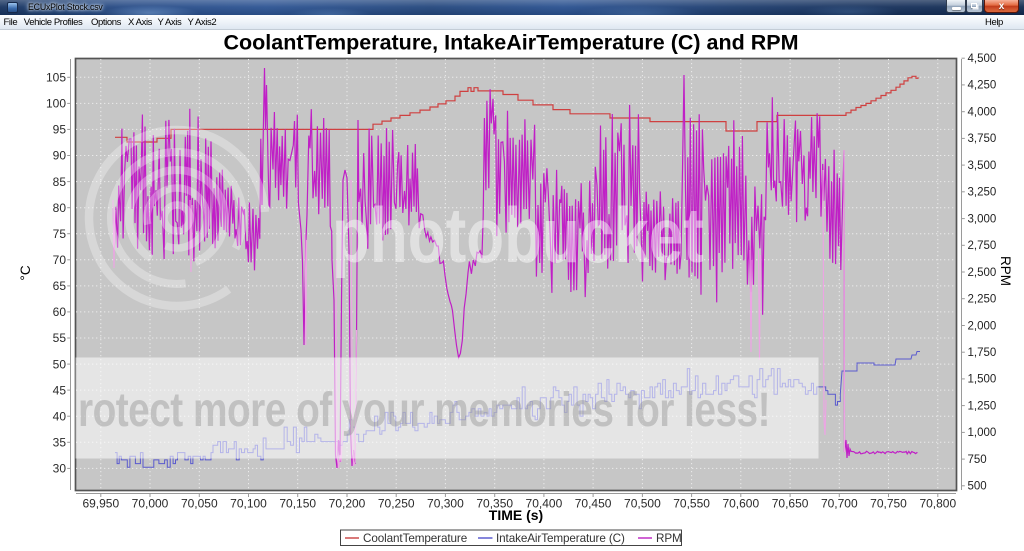 The image size is (1024, 551). Describe the element at coordinates (25, 272) in the screenshot. I see `svg-text: °C` at that location.